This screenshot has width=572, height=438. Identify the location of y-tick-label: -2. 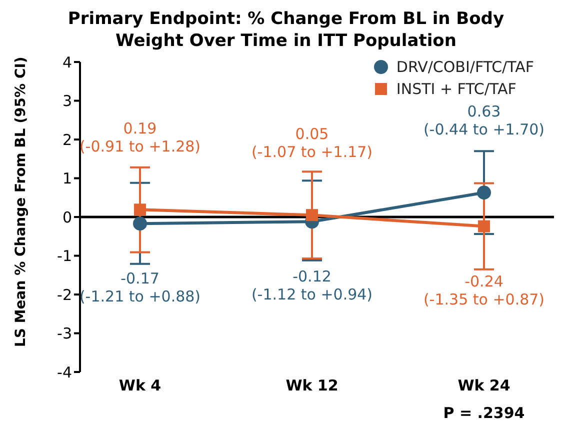
(64, 295).